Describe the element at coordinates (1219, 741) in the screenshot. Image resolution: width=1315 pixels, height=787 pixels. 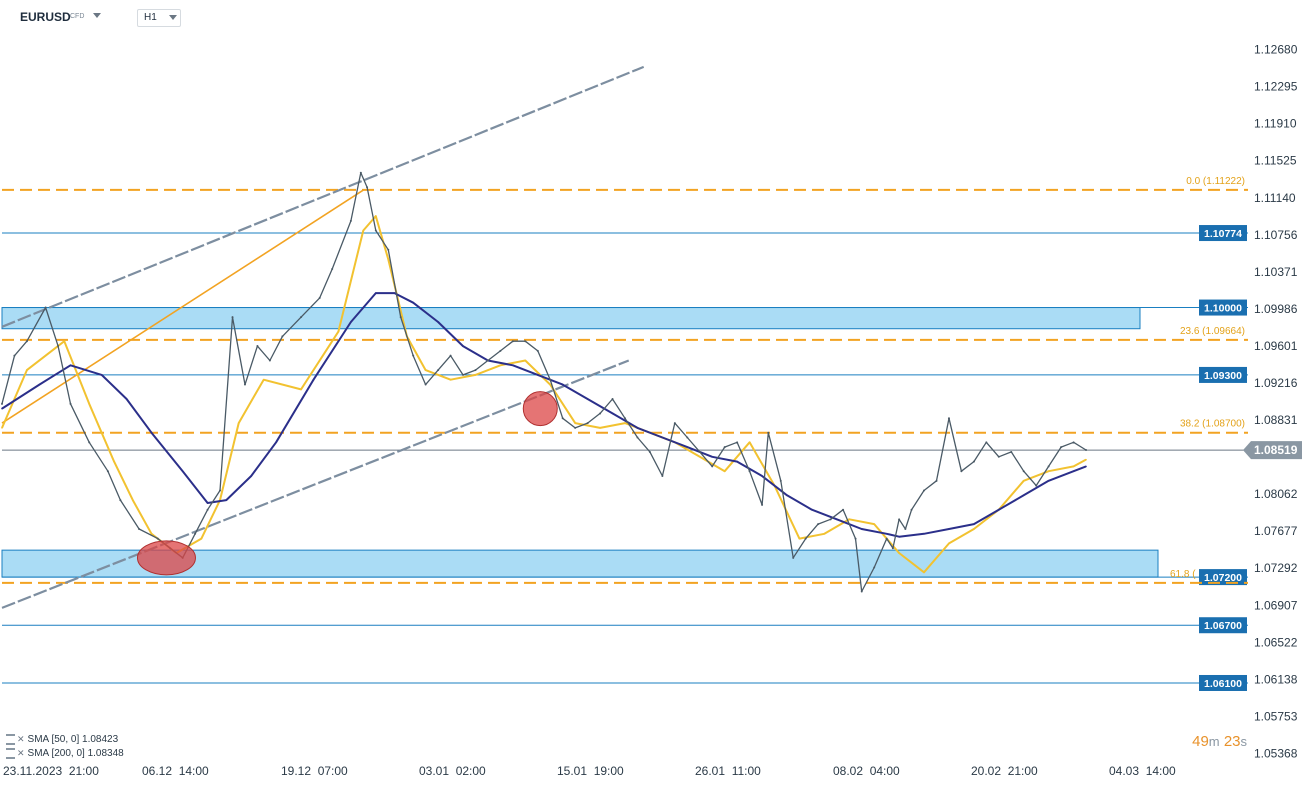
I see `candle-timer: 49m 23s` at that location.